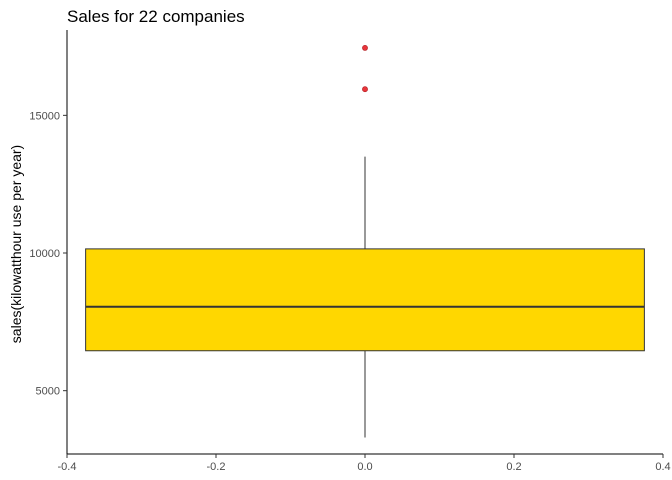  I want to click on y-axis-title: sales(kilowatthour use per year), so click(16, 244).